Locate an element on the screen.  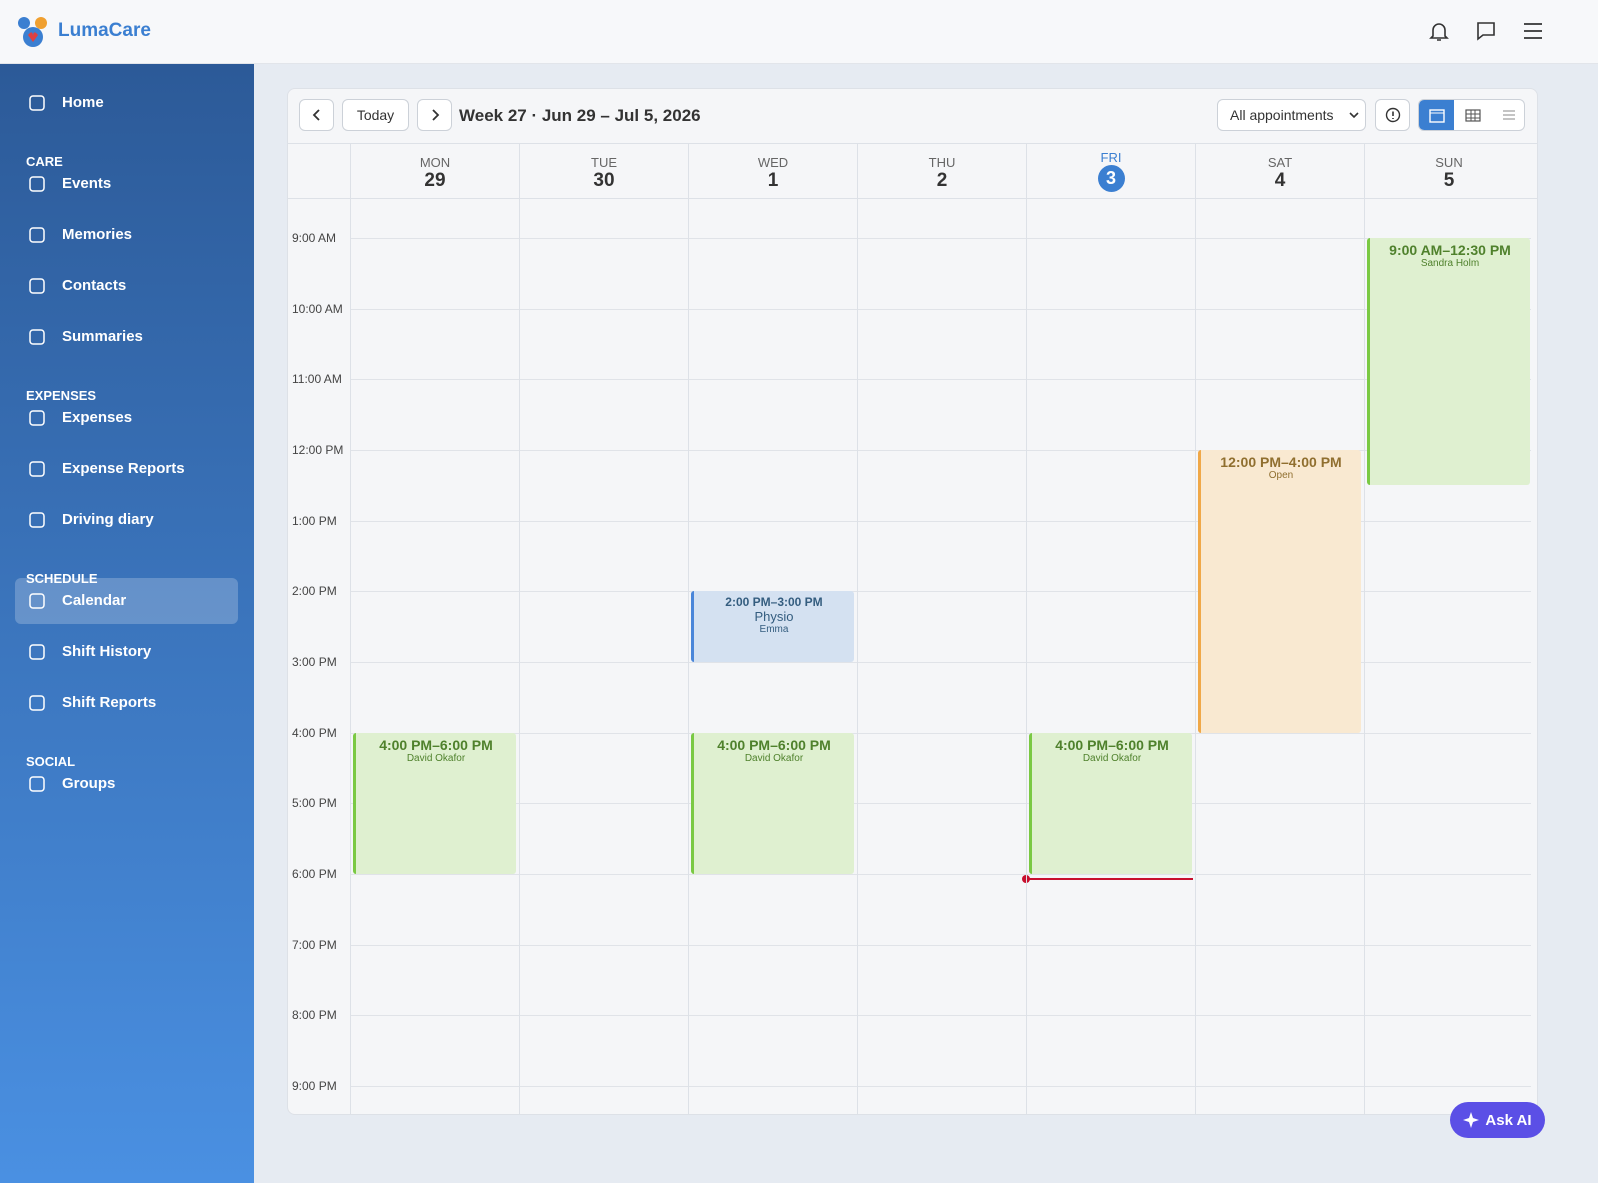
nav-item: Shift History is located at coordinates (126, 652).